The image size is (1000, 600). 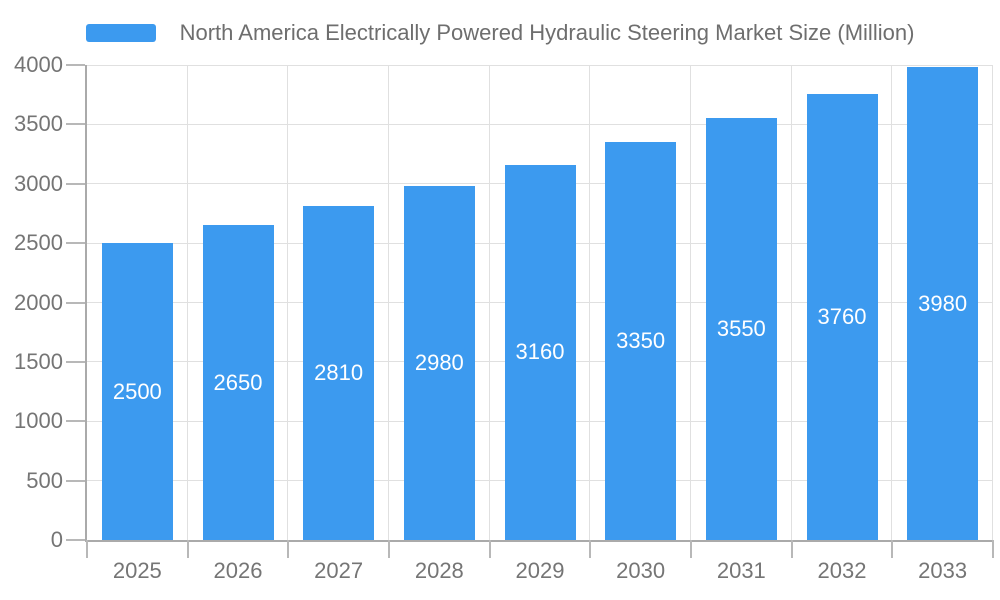 What do you see at coordinates (38, 183) in the screenshot?
I see `y-axis-label: 3000` at bounding box center [38, 183].